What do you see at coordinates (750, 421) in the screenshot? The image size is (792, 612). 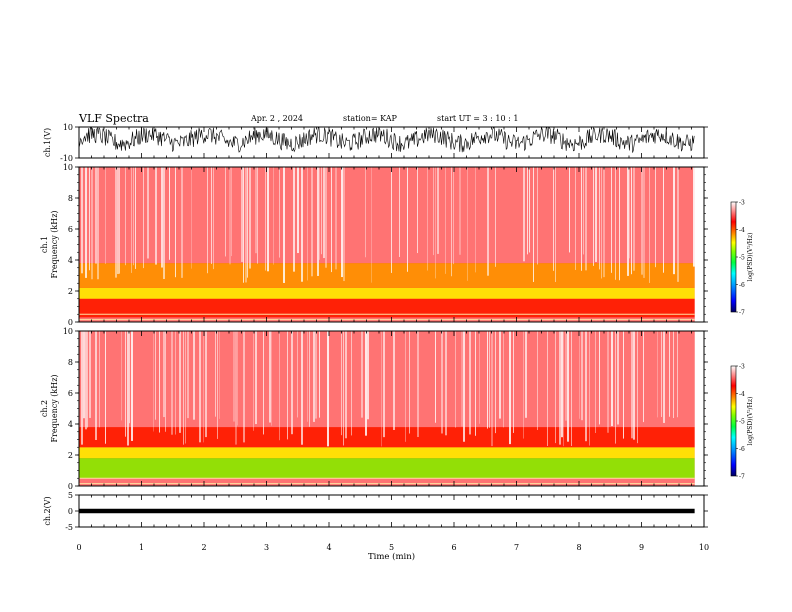 I see `colorbar-label: log(PSD)(V²/Hz)` at bounding box center [750, 421].